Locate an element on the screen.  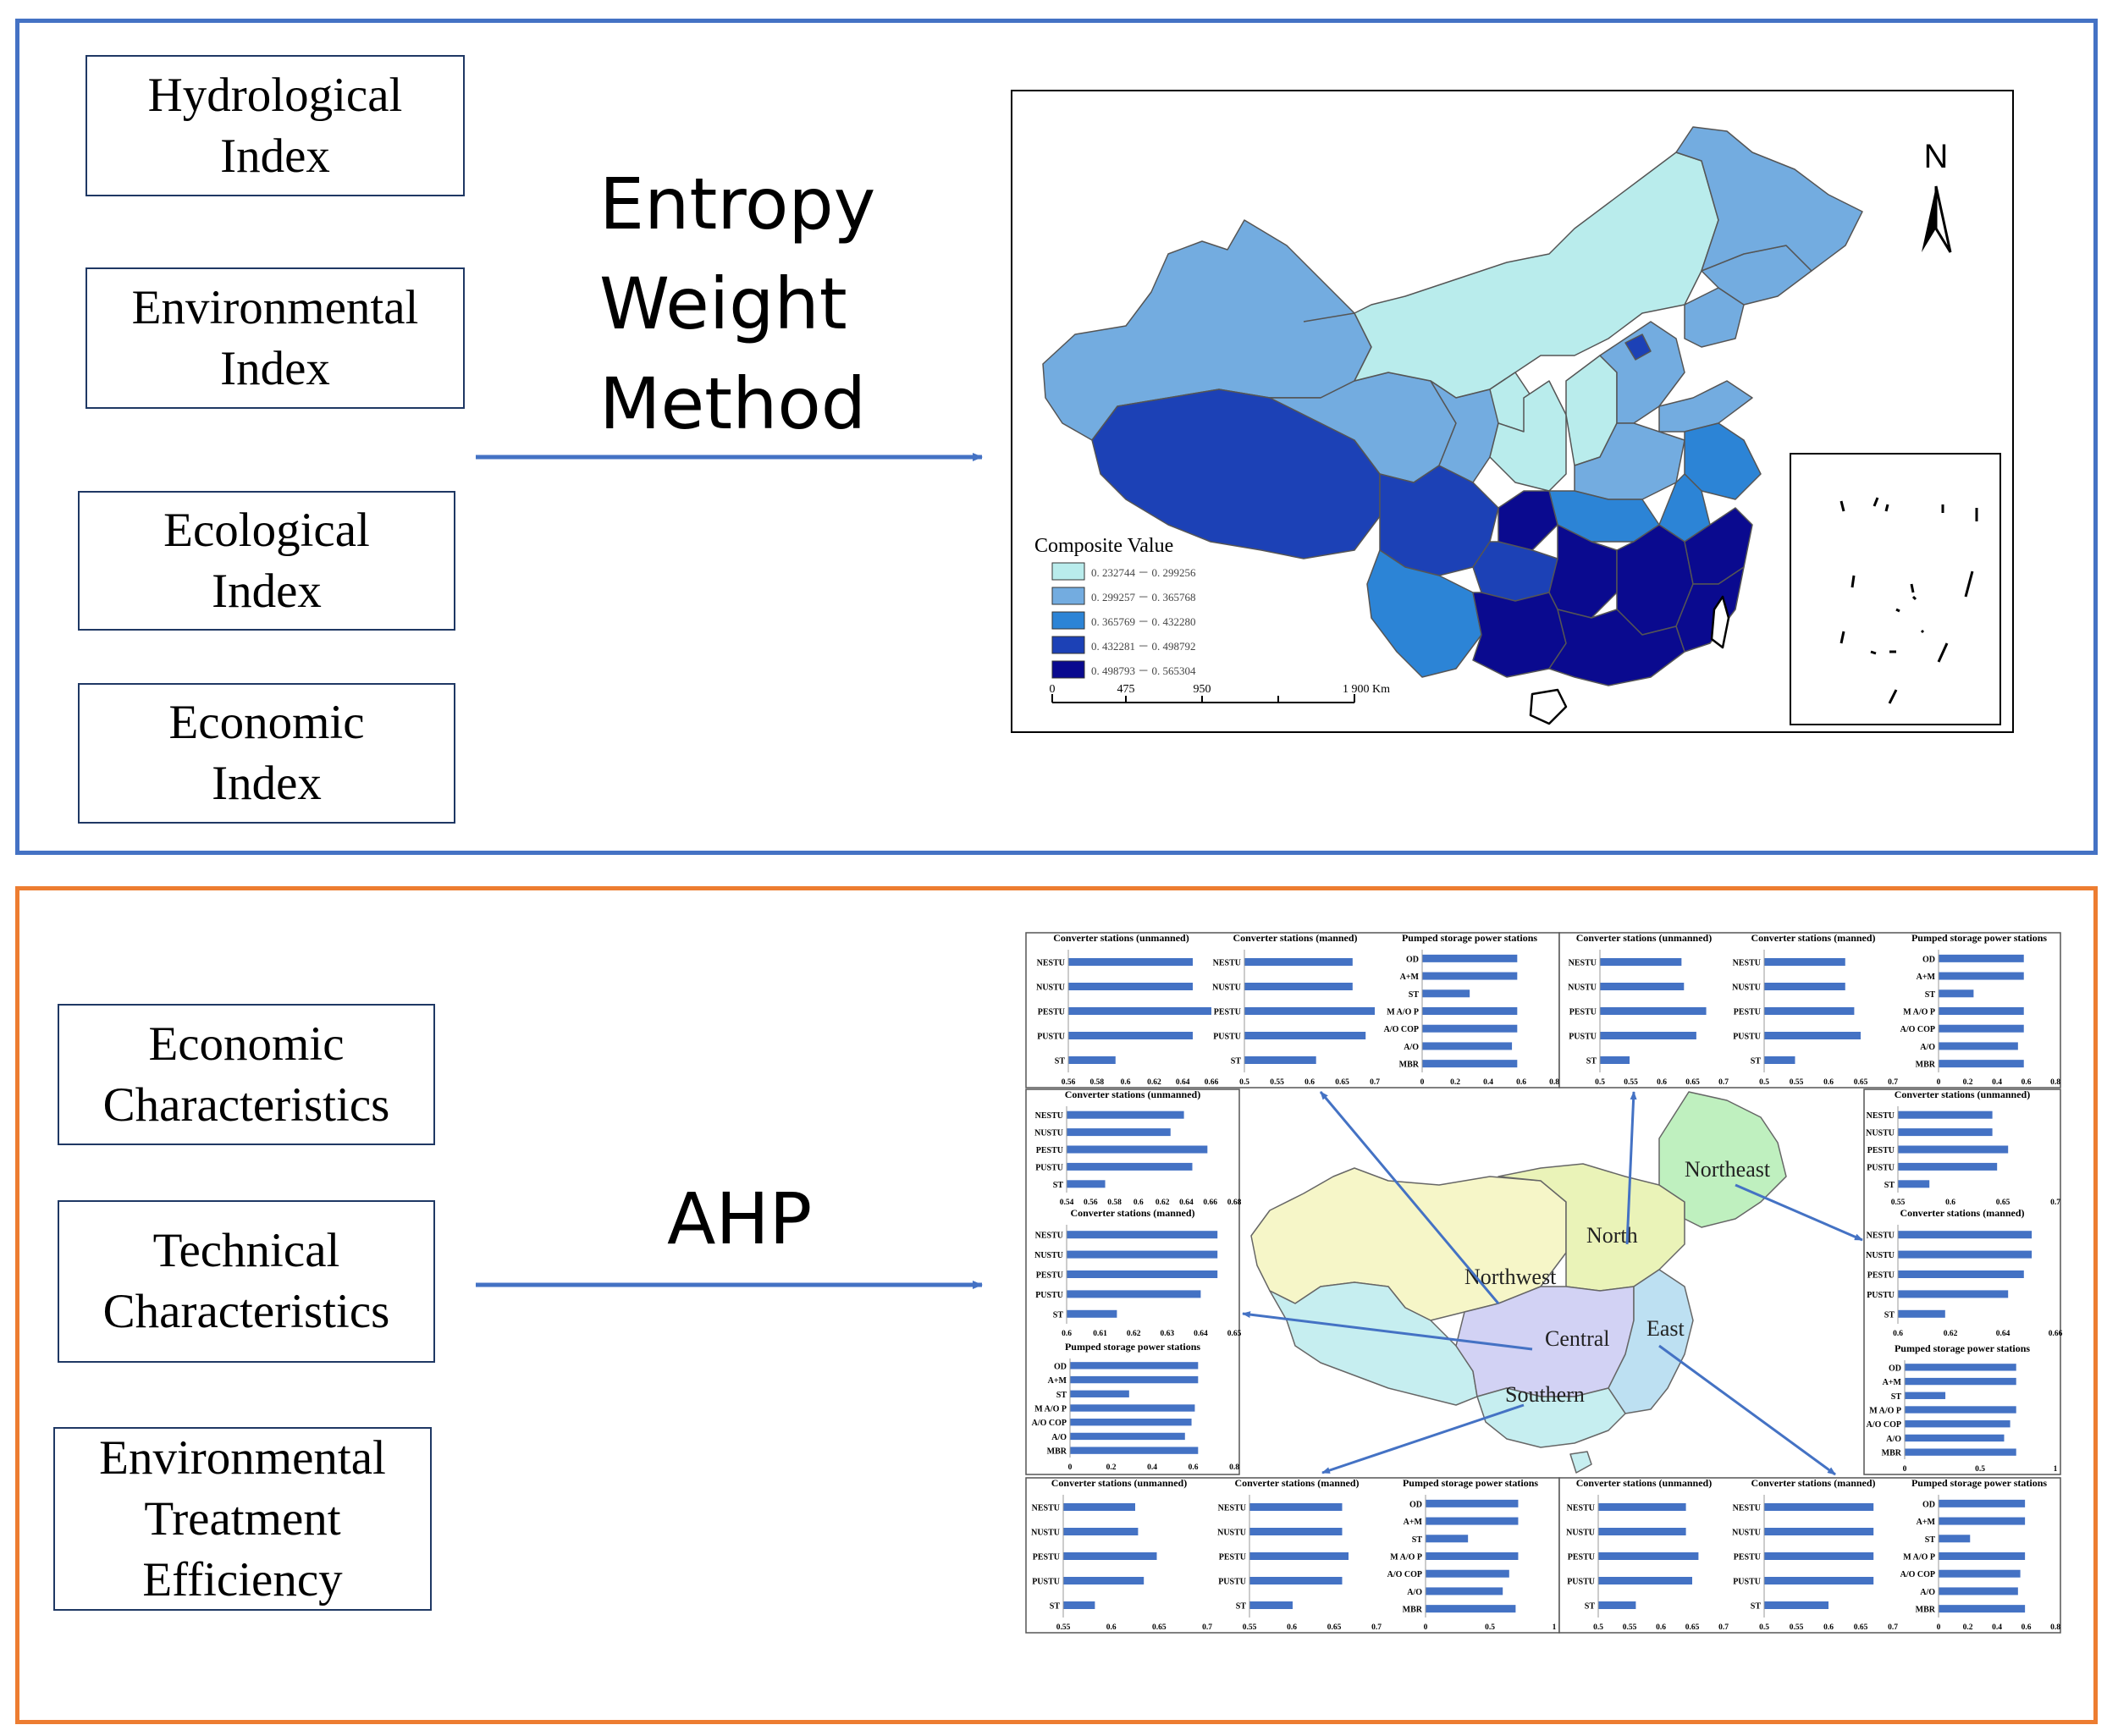
economic-index-label: Economic Index is located at coordinates (267, 753).